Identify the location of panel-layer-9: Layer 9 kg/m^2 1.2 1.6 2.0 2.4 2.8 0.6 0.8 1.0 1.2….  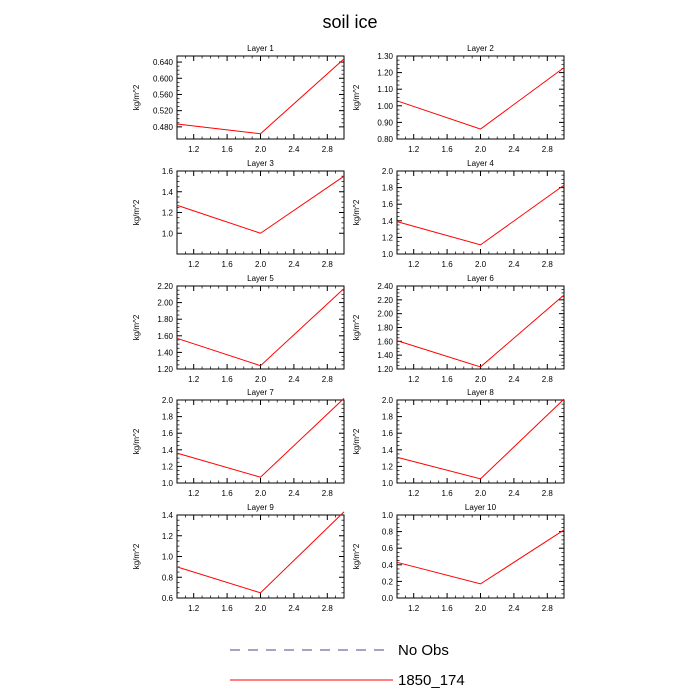
(238, 558).